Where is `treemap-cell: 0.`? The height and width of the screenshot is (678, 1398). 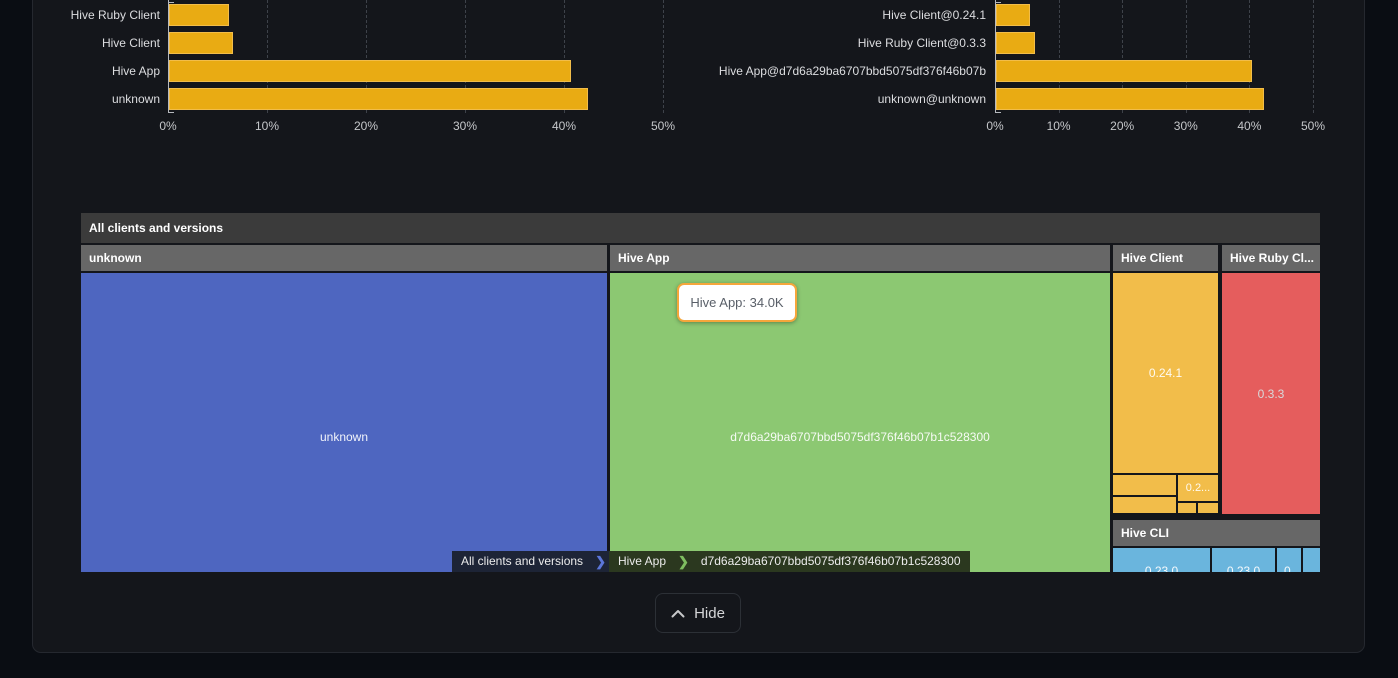 treemap-cell: 0. is located at coordinates (1289, 560).